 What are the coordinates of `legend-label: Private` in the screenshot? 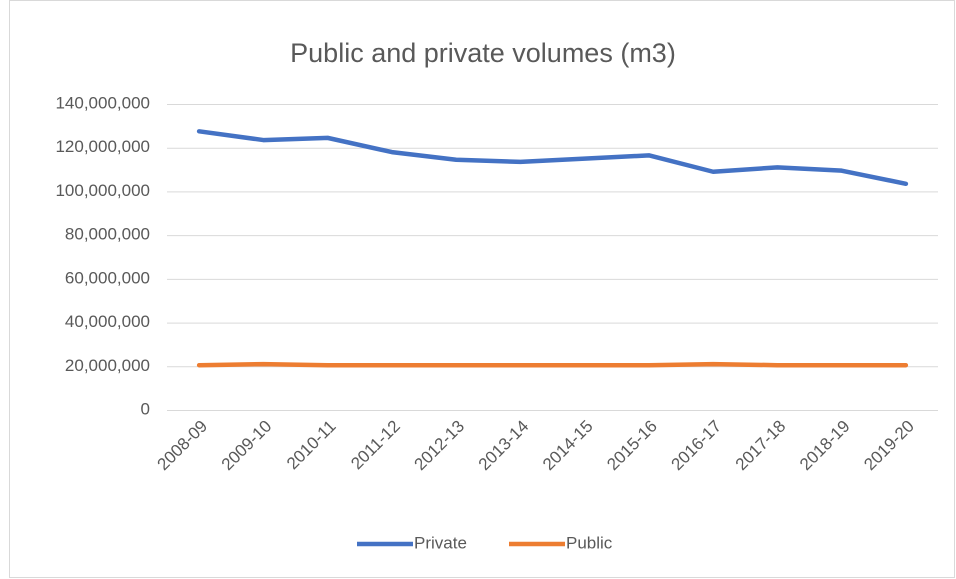 It's located at (440, 542).